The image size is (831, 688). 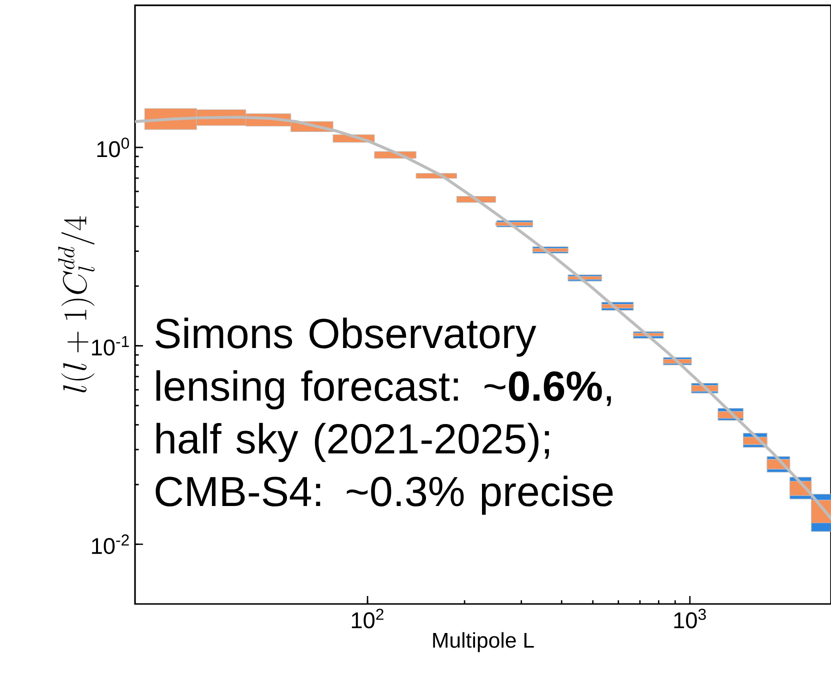 What do you see at coordinates (368, 618) in the screenshot?
I see `x-tick-label: 10$^{2}$` at bounding box center [368, 618].